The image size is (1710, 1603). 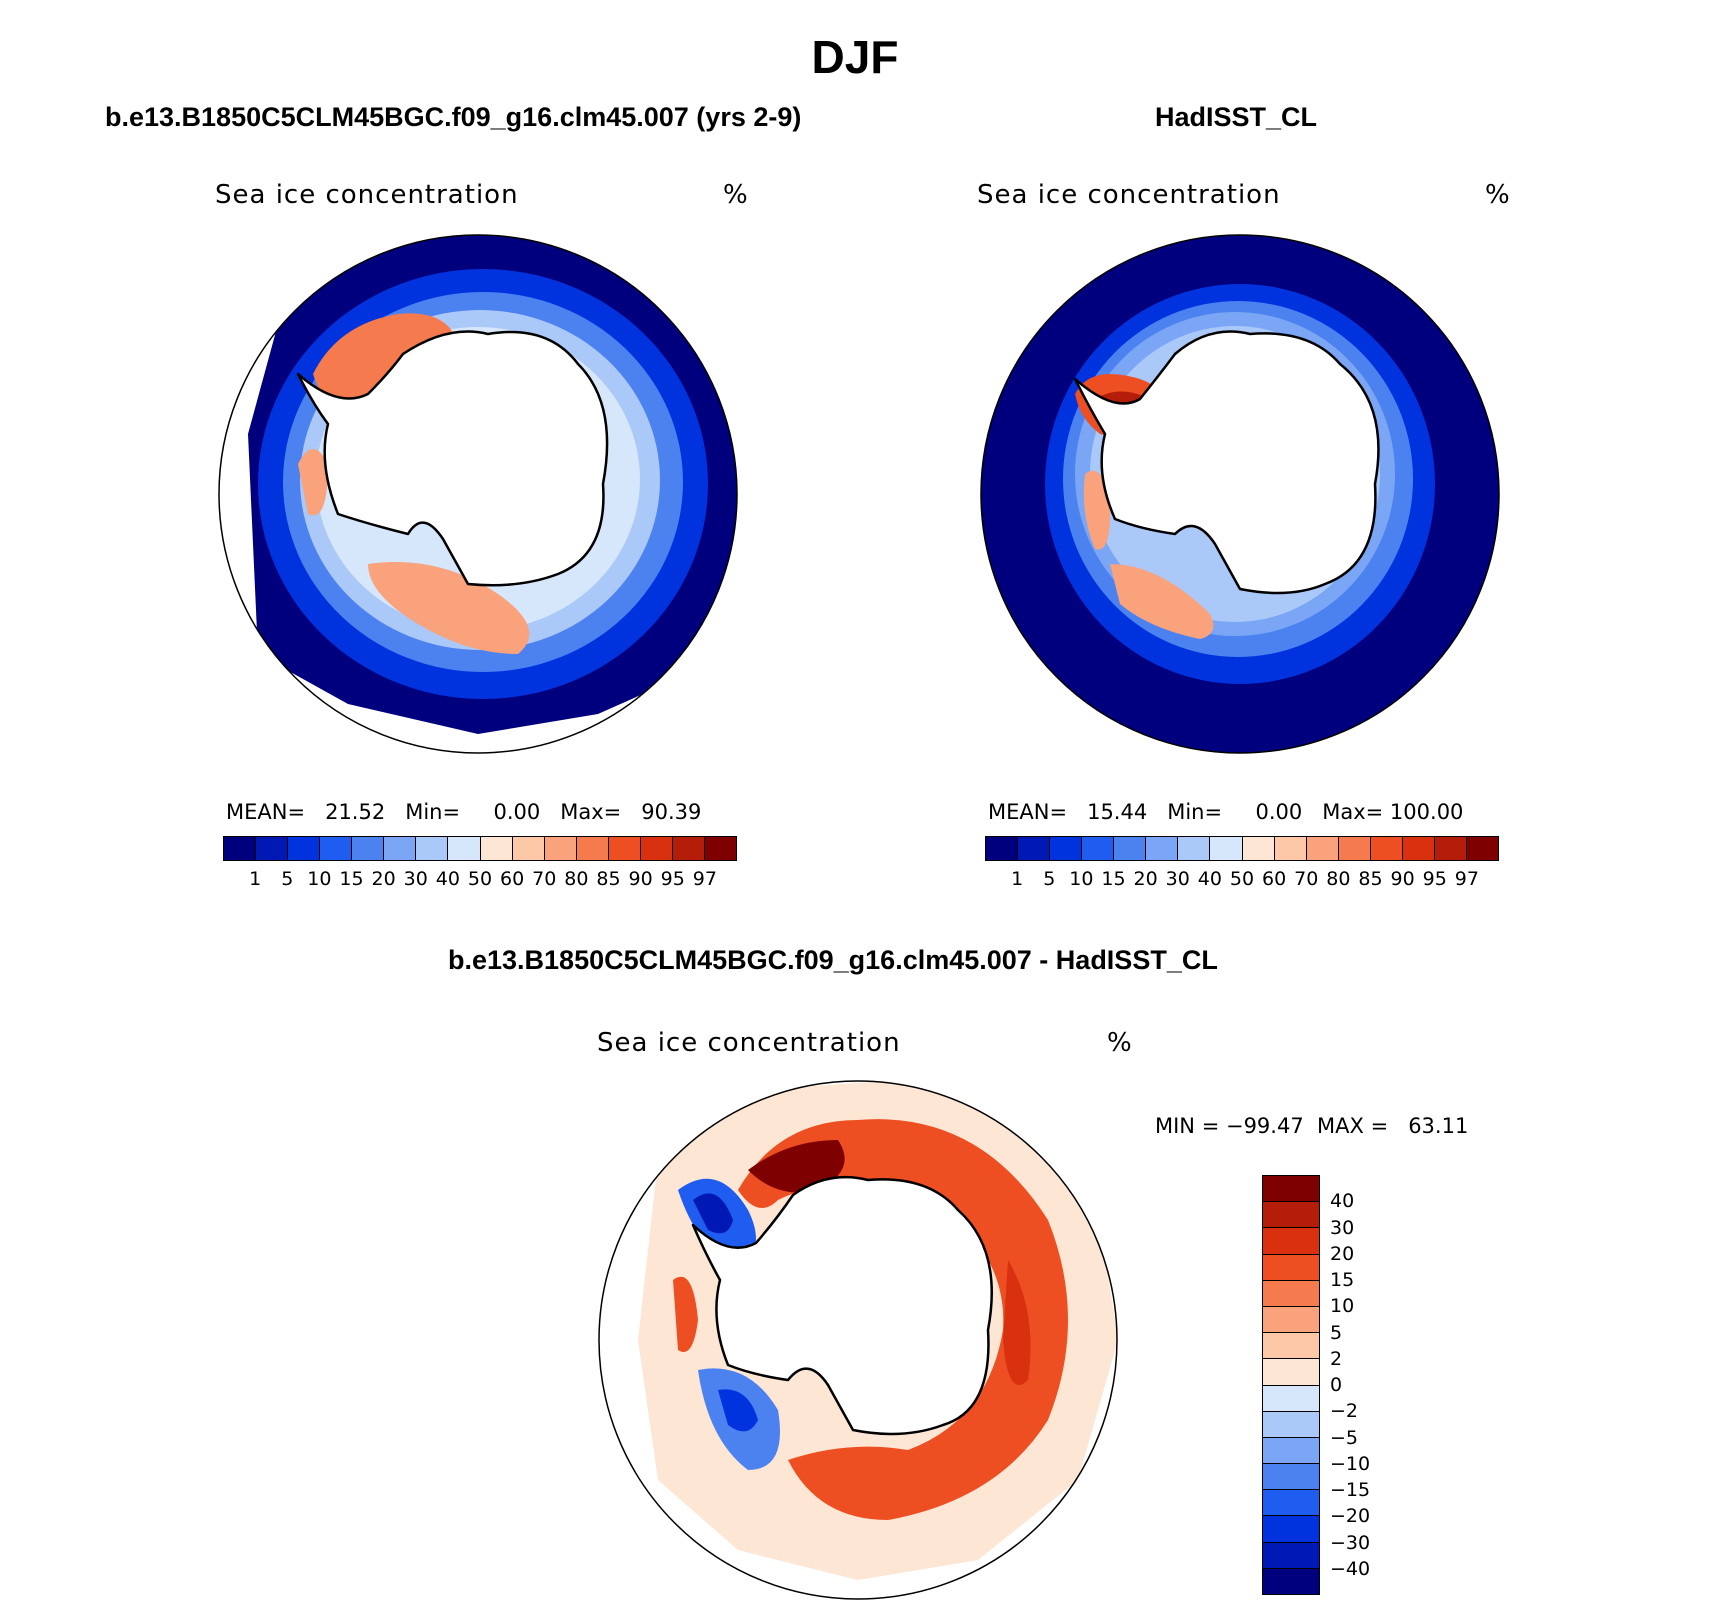 I want to click on right-panel-title: HadISST_CL, so click(x=1236, y=117).